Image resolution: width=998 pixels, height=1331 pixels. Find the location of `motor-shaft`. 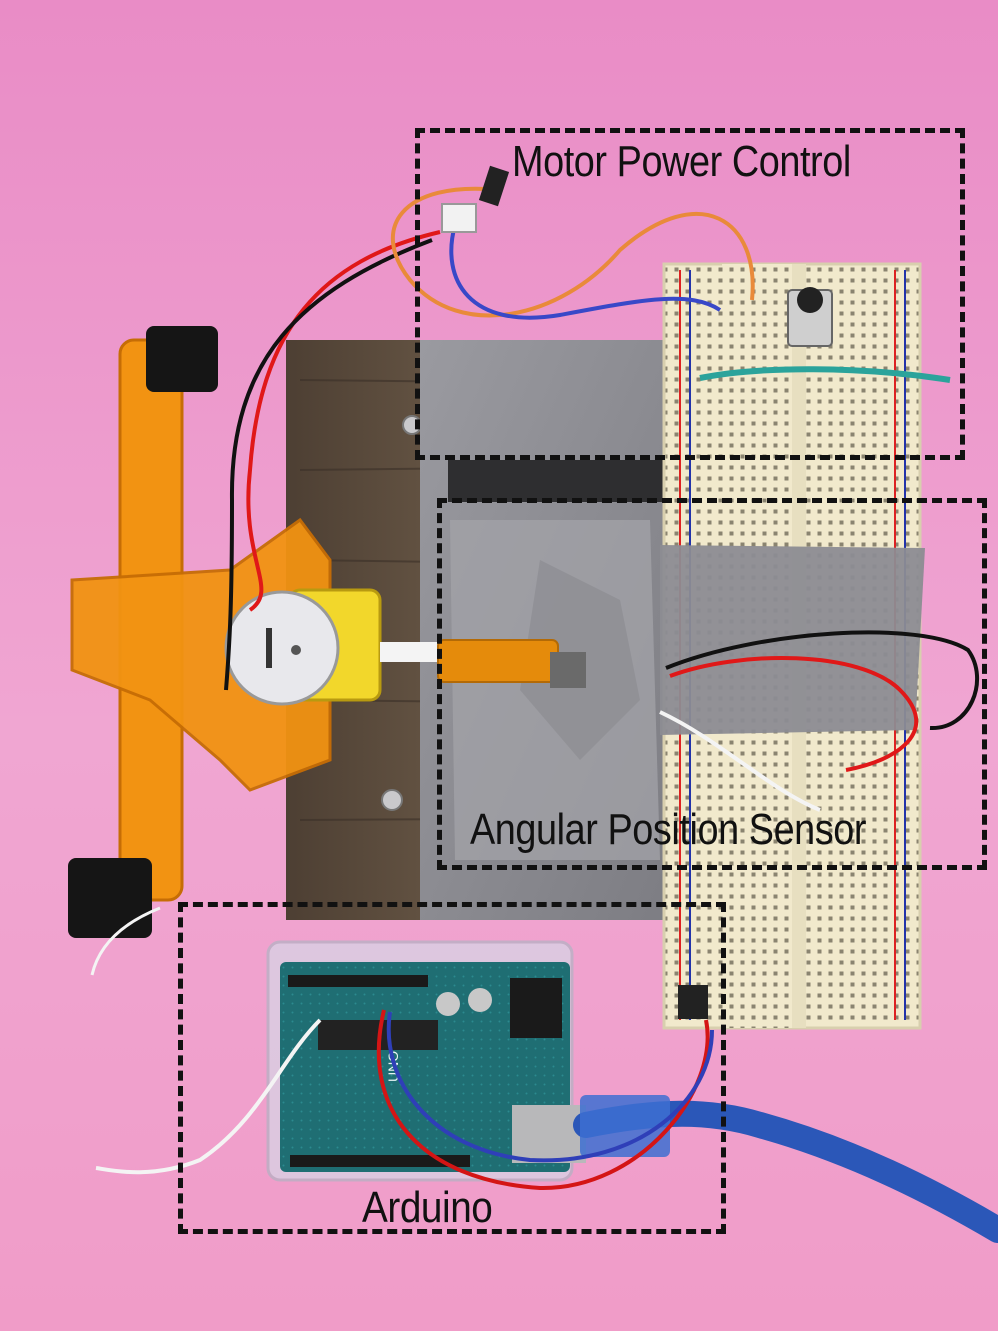

motor-shaft is located at coordinates (410, 652).